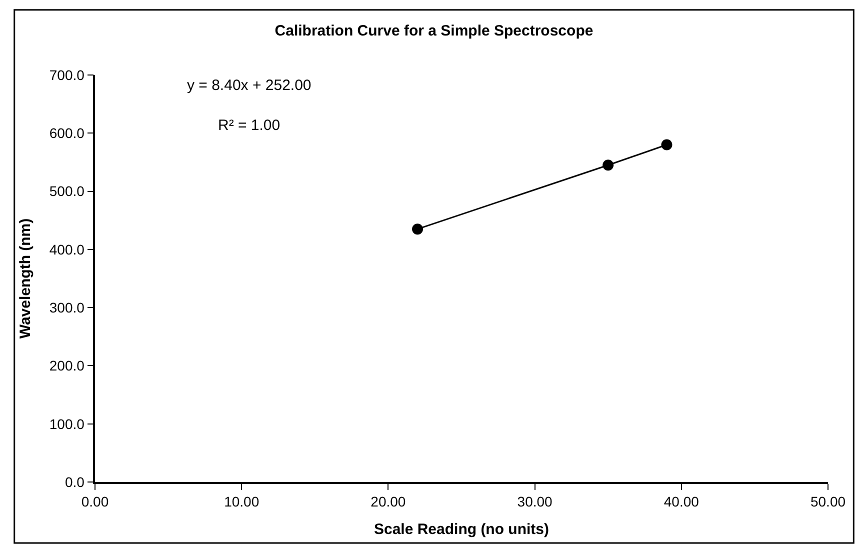  What do you see at coordinates (242, 502) in the screenshot?
I see `x-tick-label: 10.00` at bounding box center [242, 502].